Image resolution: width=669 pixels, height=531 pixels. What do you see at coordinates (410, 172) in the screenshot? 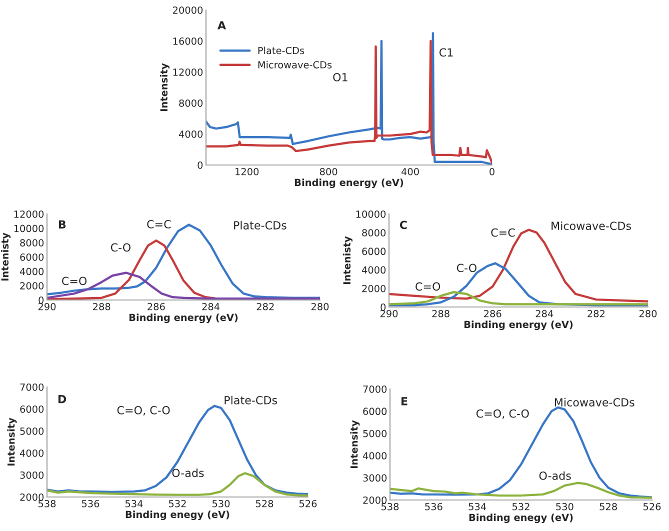
I see `x-tick-label: 400` at bounding box center [410, 172].